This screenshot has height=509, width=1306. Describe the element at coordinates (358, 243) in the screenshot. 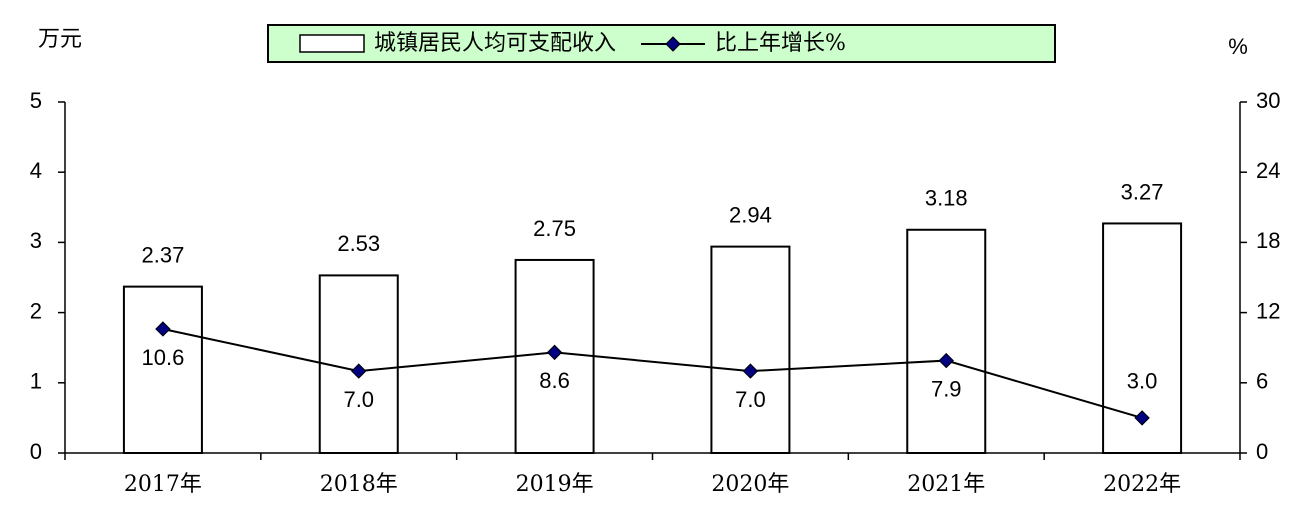

I see `bar-value-label: 2.53` at that location.